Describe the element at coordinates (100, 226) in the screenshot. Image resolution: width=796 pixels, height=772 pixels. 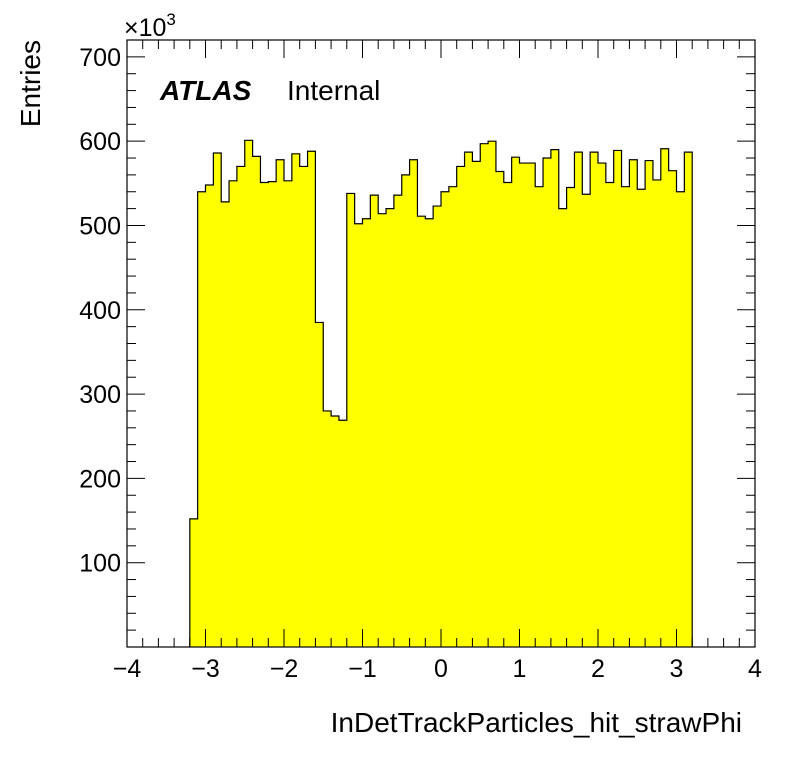
I see `y-tick-label: 500` at that location.